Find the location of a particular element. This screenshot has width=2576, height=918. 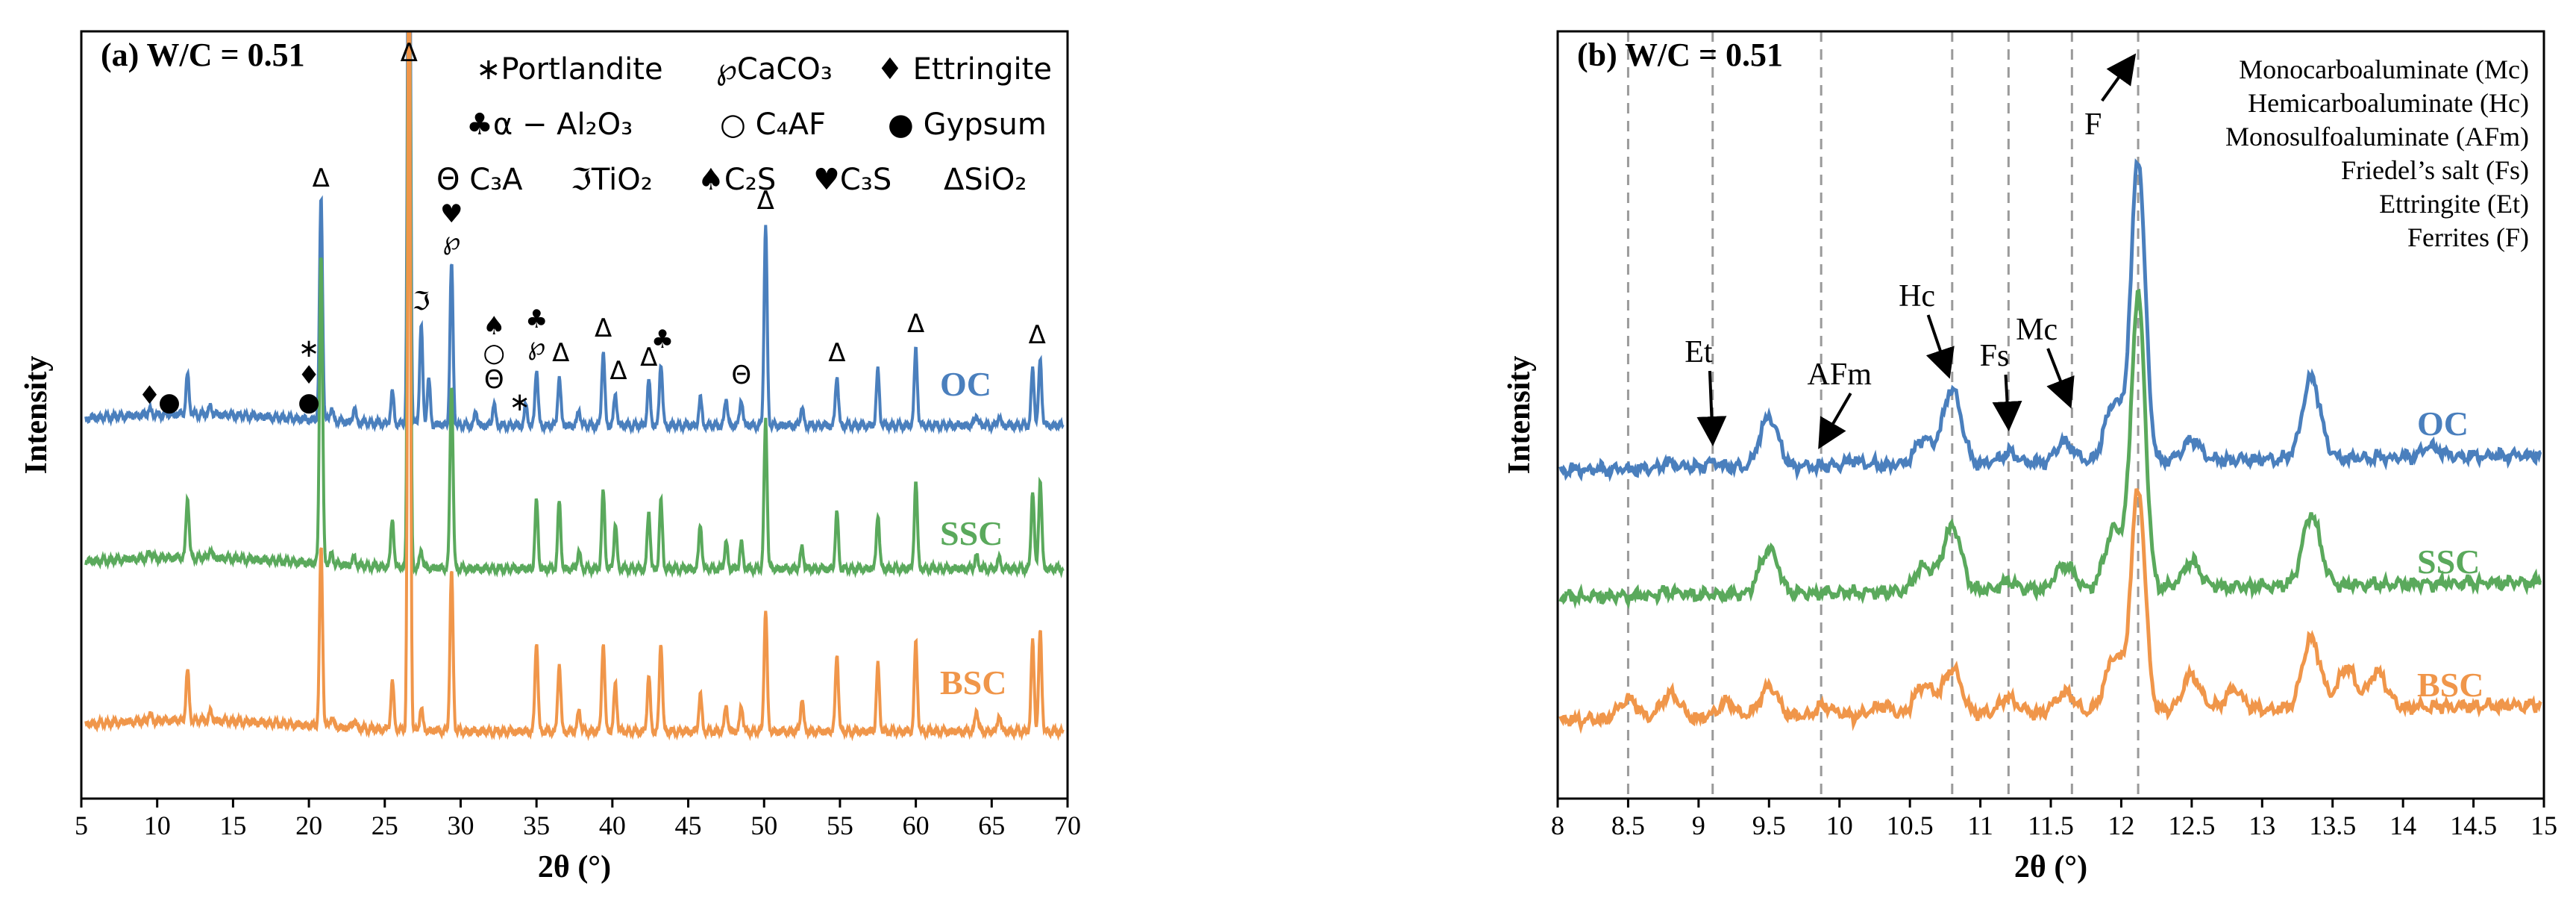

panel-b-y-label: Intensity is located at coordinates (1519, 415).